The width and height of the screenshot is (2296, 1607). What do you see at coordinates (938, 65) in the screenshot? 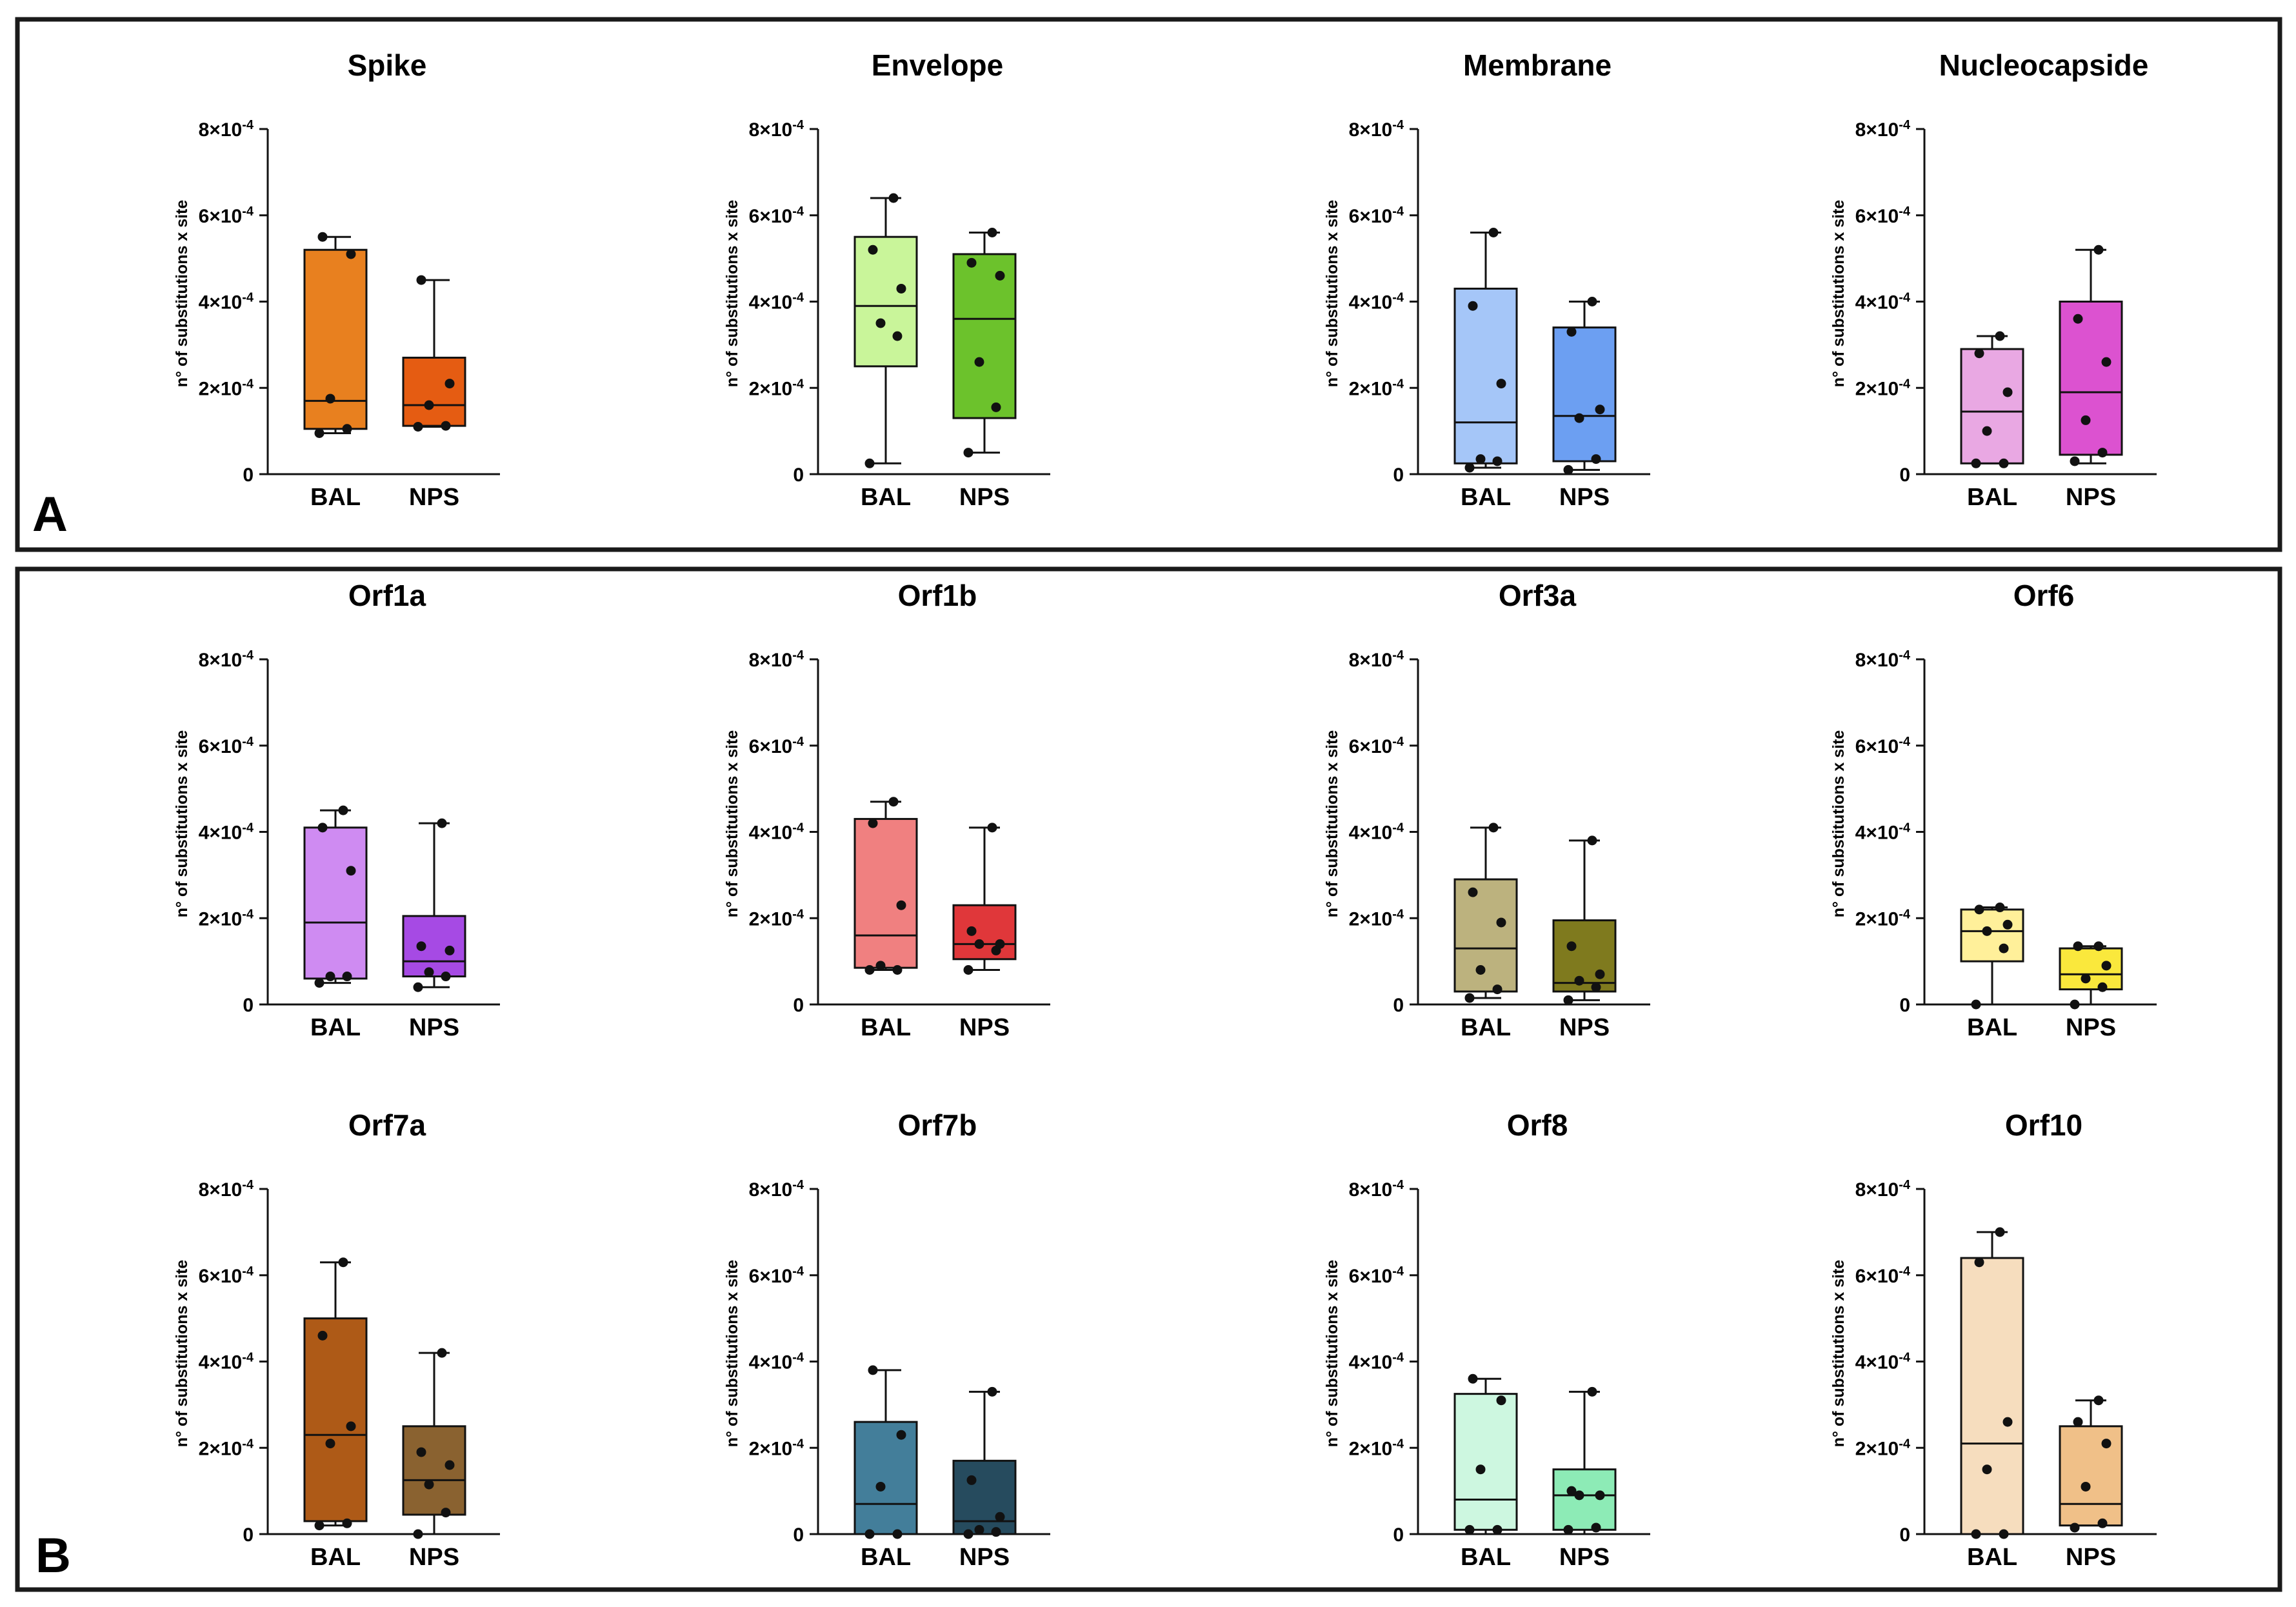
I see `chart-title: Envelope` at bounding box center [938, 65].